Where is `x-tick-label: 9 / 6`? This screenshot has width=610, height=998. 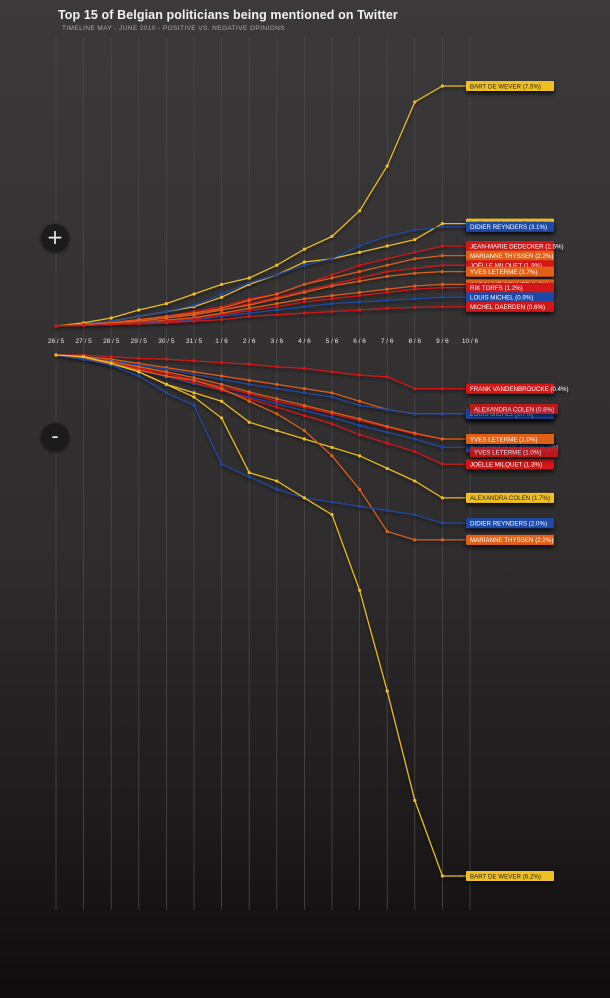
x-tick-label: 9 / 6 is located at coordinates (442, 341).